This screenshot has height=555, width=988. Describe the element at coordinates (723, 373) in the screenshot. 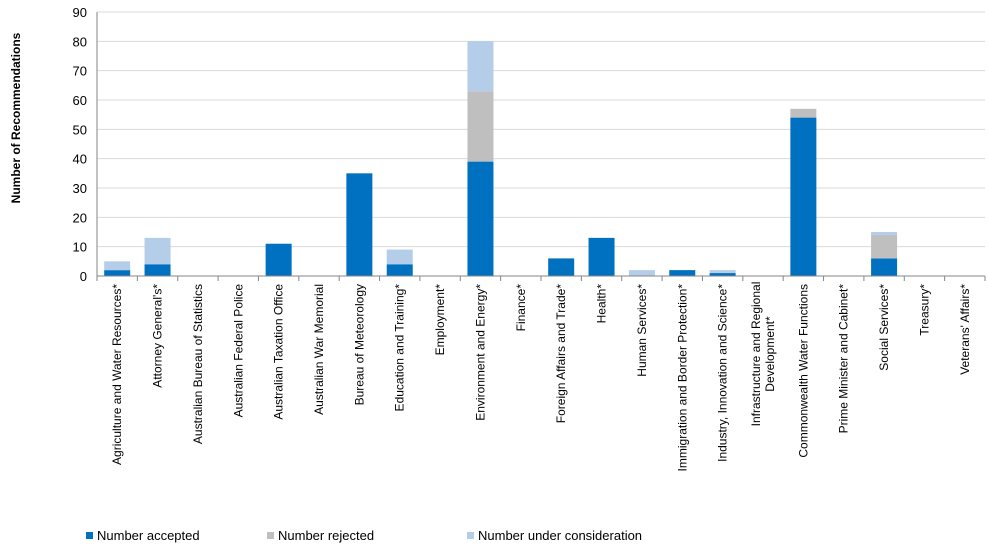

I see `x-tick-label: Industry, Innovation and Science*` at that location.